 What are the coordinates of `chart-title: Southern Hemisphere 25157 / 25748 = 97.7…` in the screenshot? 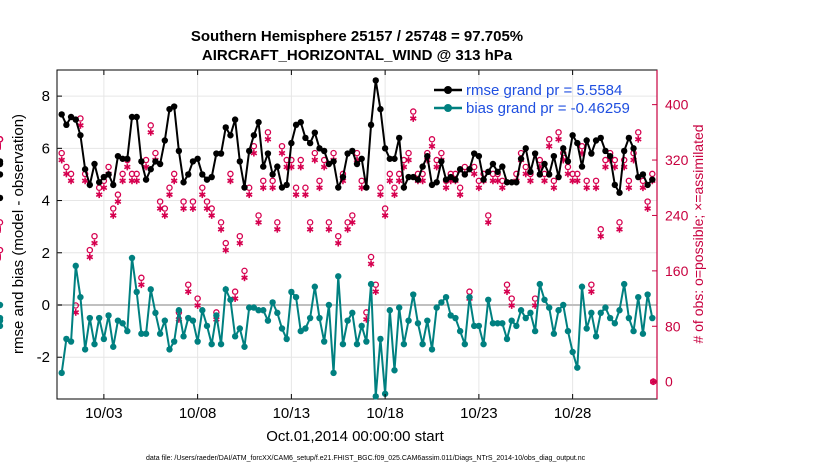 It's located at (357, 36).